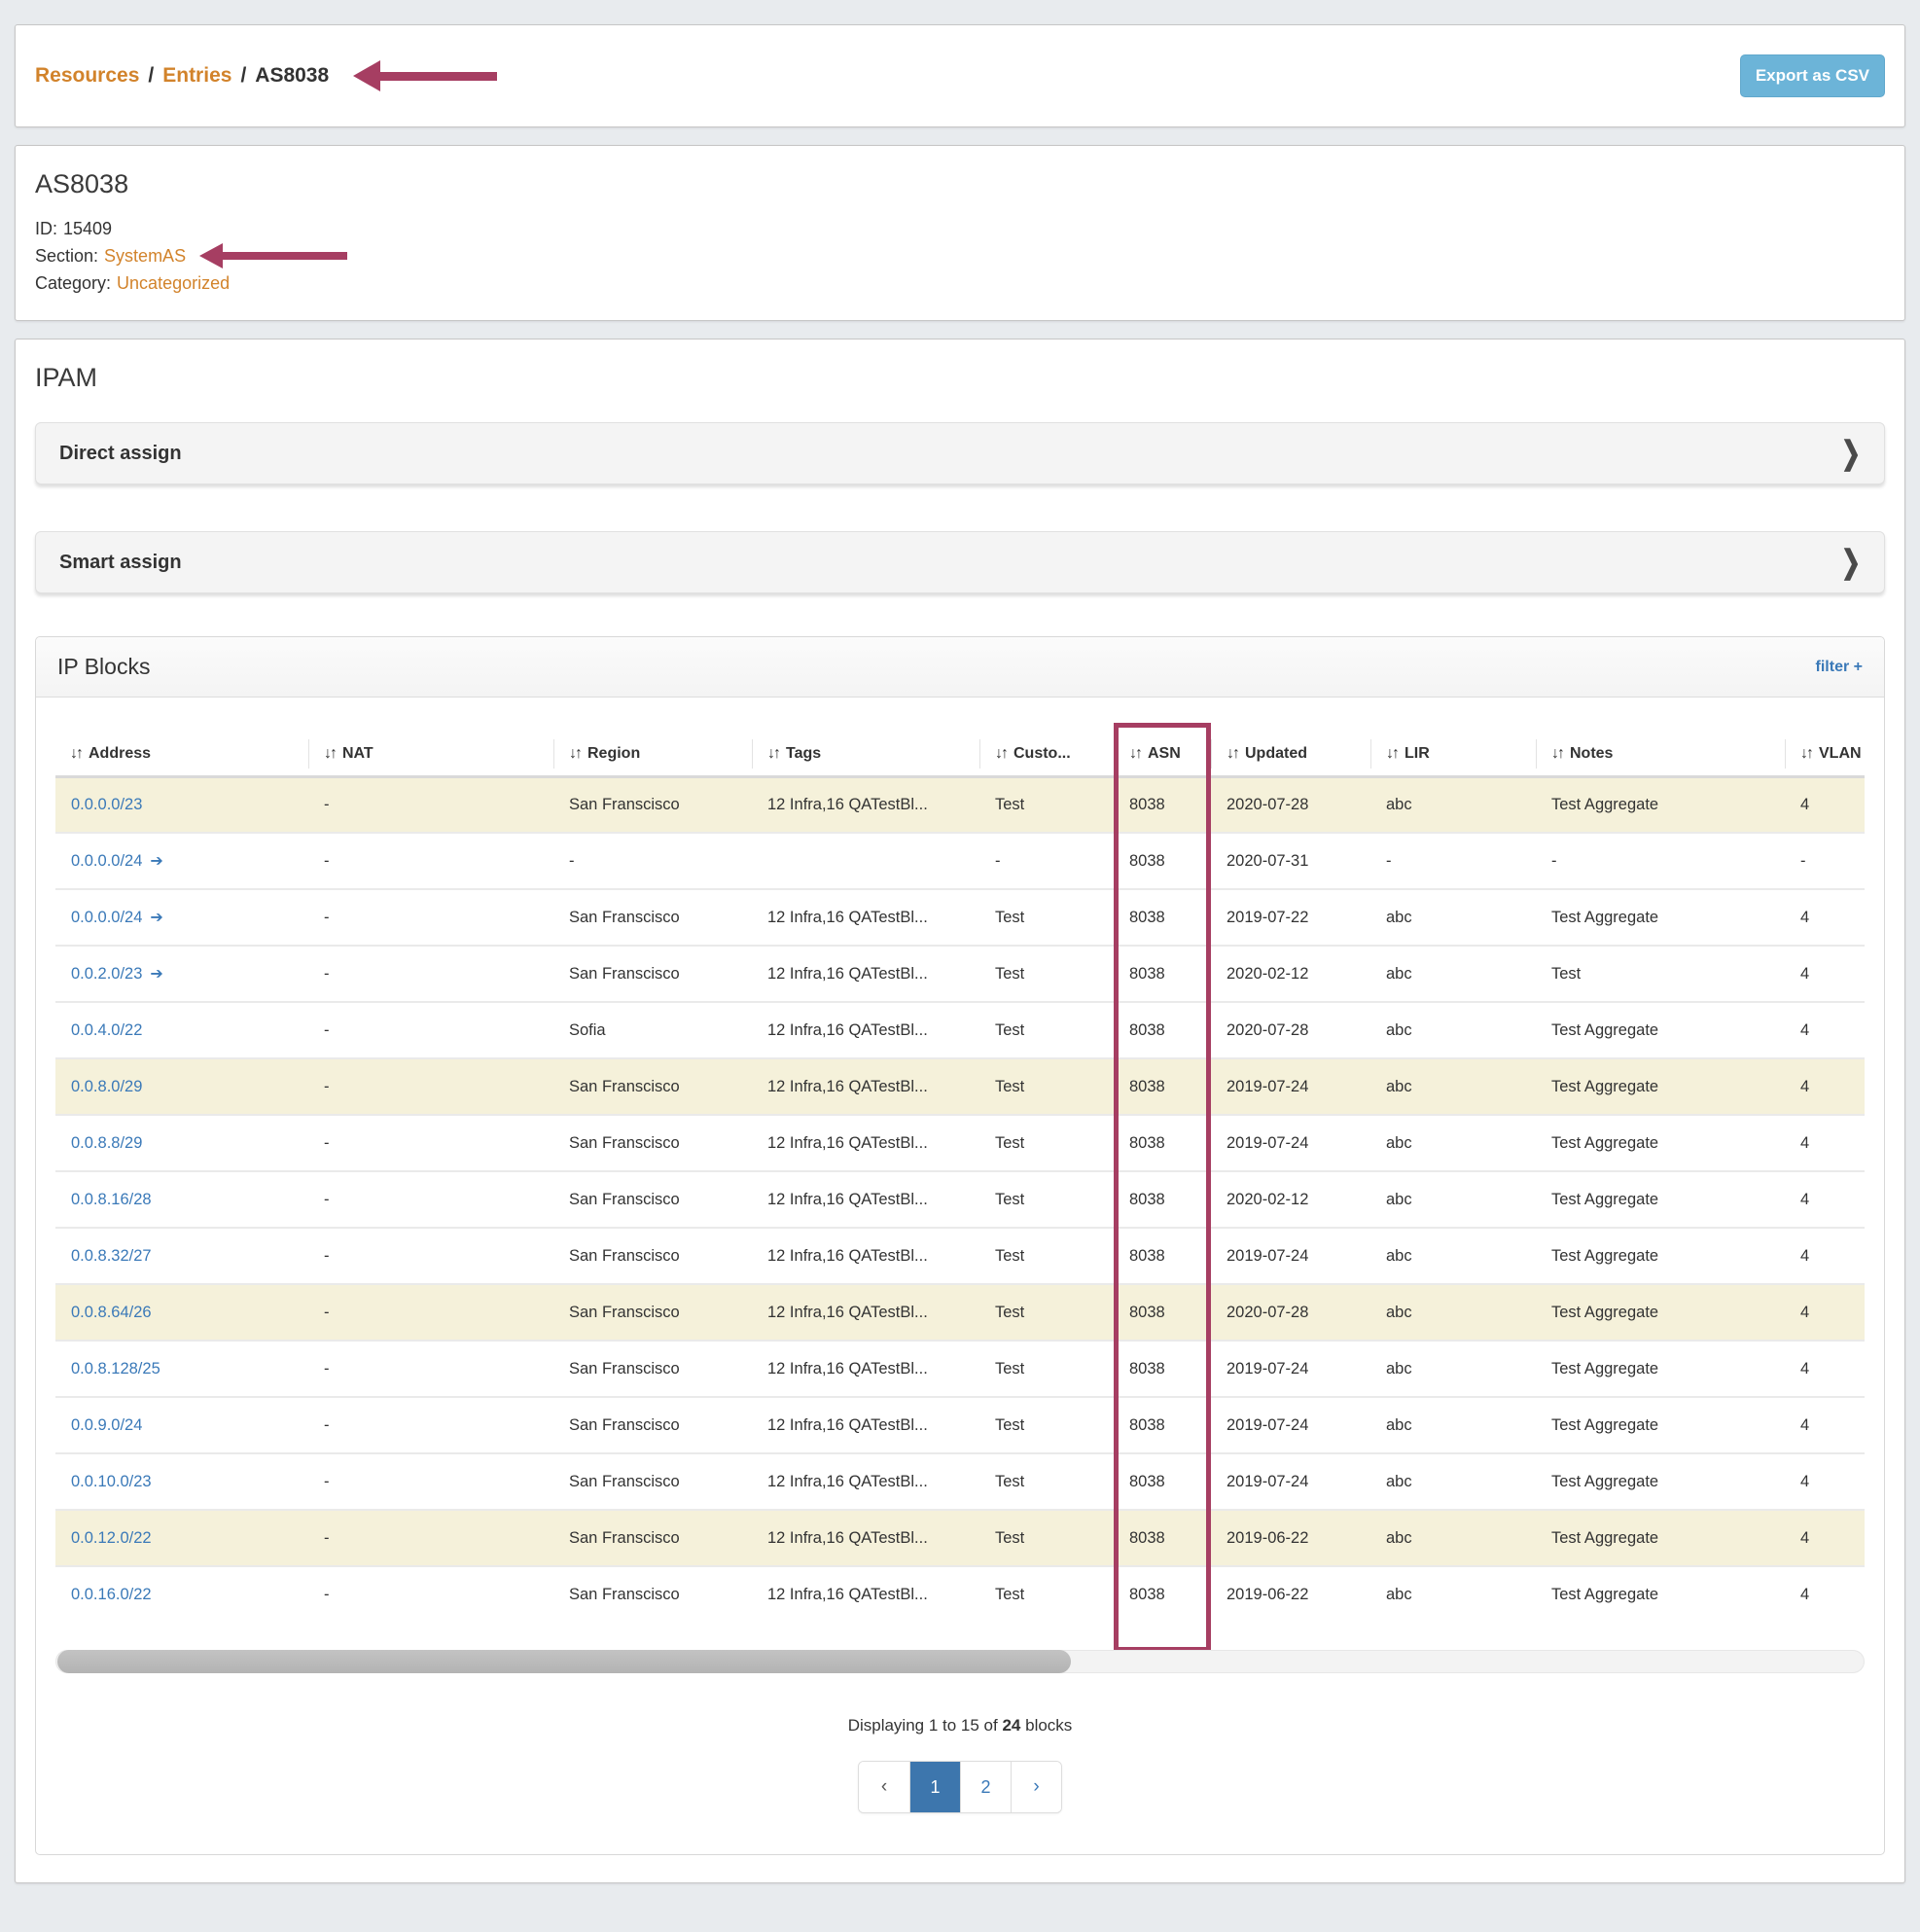 The image size is (1920, 1932). I want to click on address-link: 0.0.8.8/29, so click(107, 1142).